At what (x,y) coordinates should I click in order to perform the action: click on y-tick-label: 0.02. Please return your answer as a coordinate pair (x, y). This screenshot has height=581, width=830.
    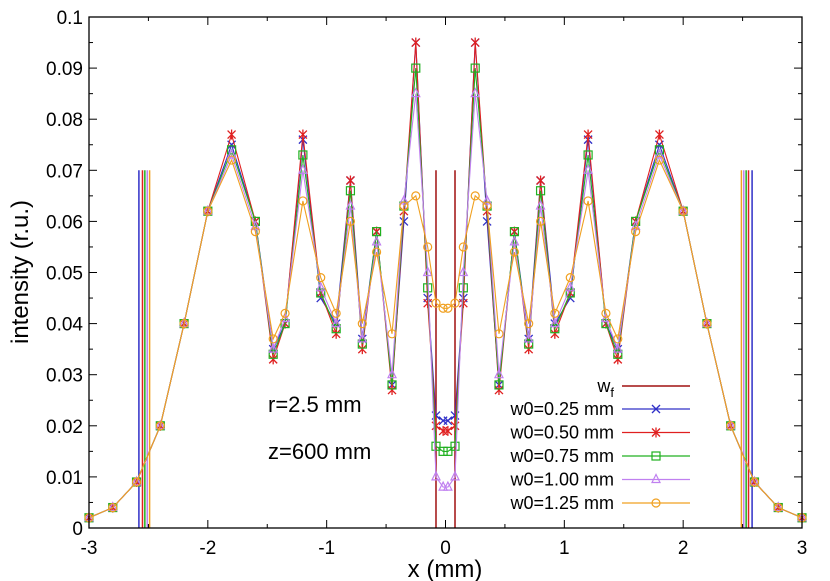
    Looking at the image, I should click on (64, 427).